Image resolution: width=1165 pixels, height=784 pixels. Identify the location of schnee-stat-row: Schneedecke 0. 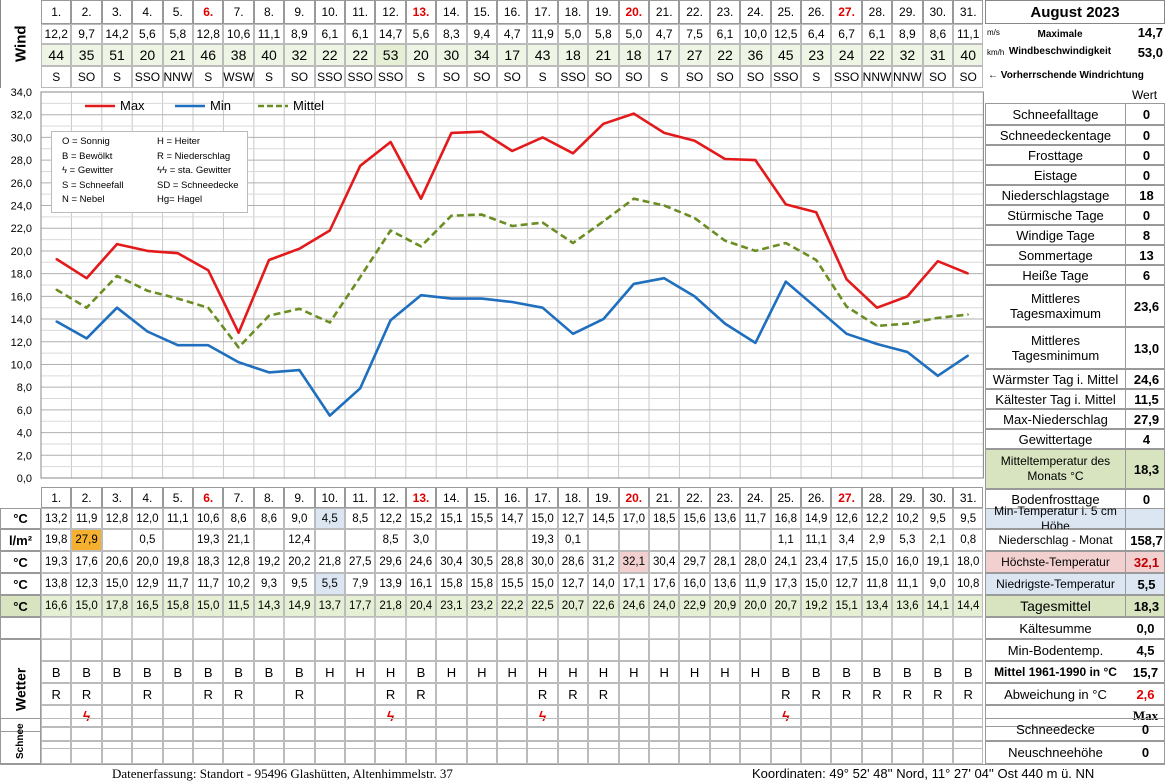
(1075, 729).